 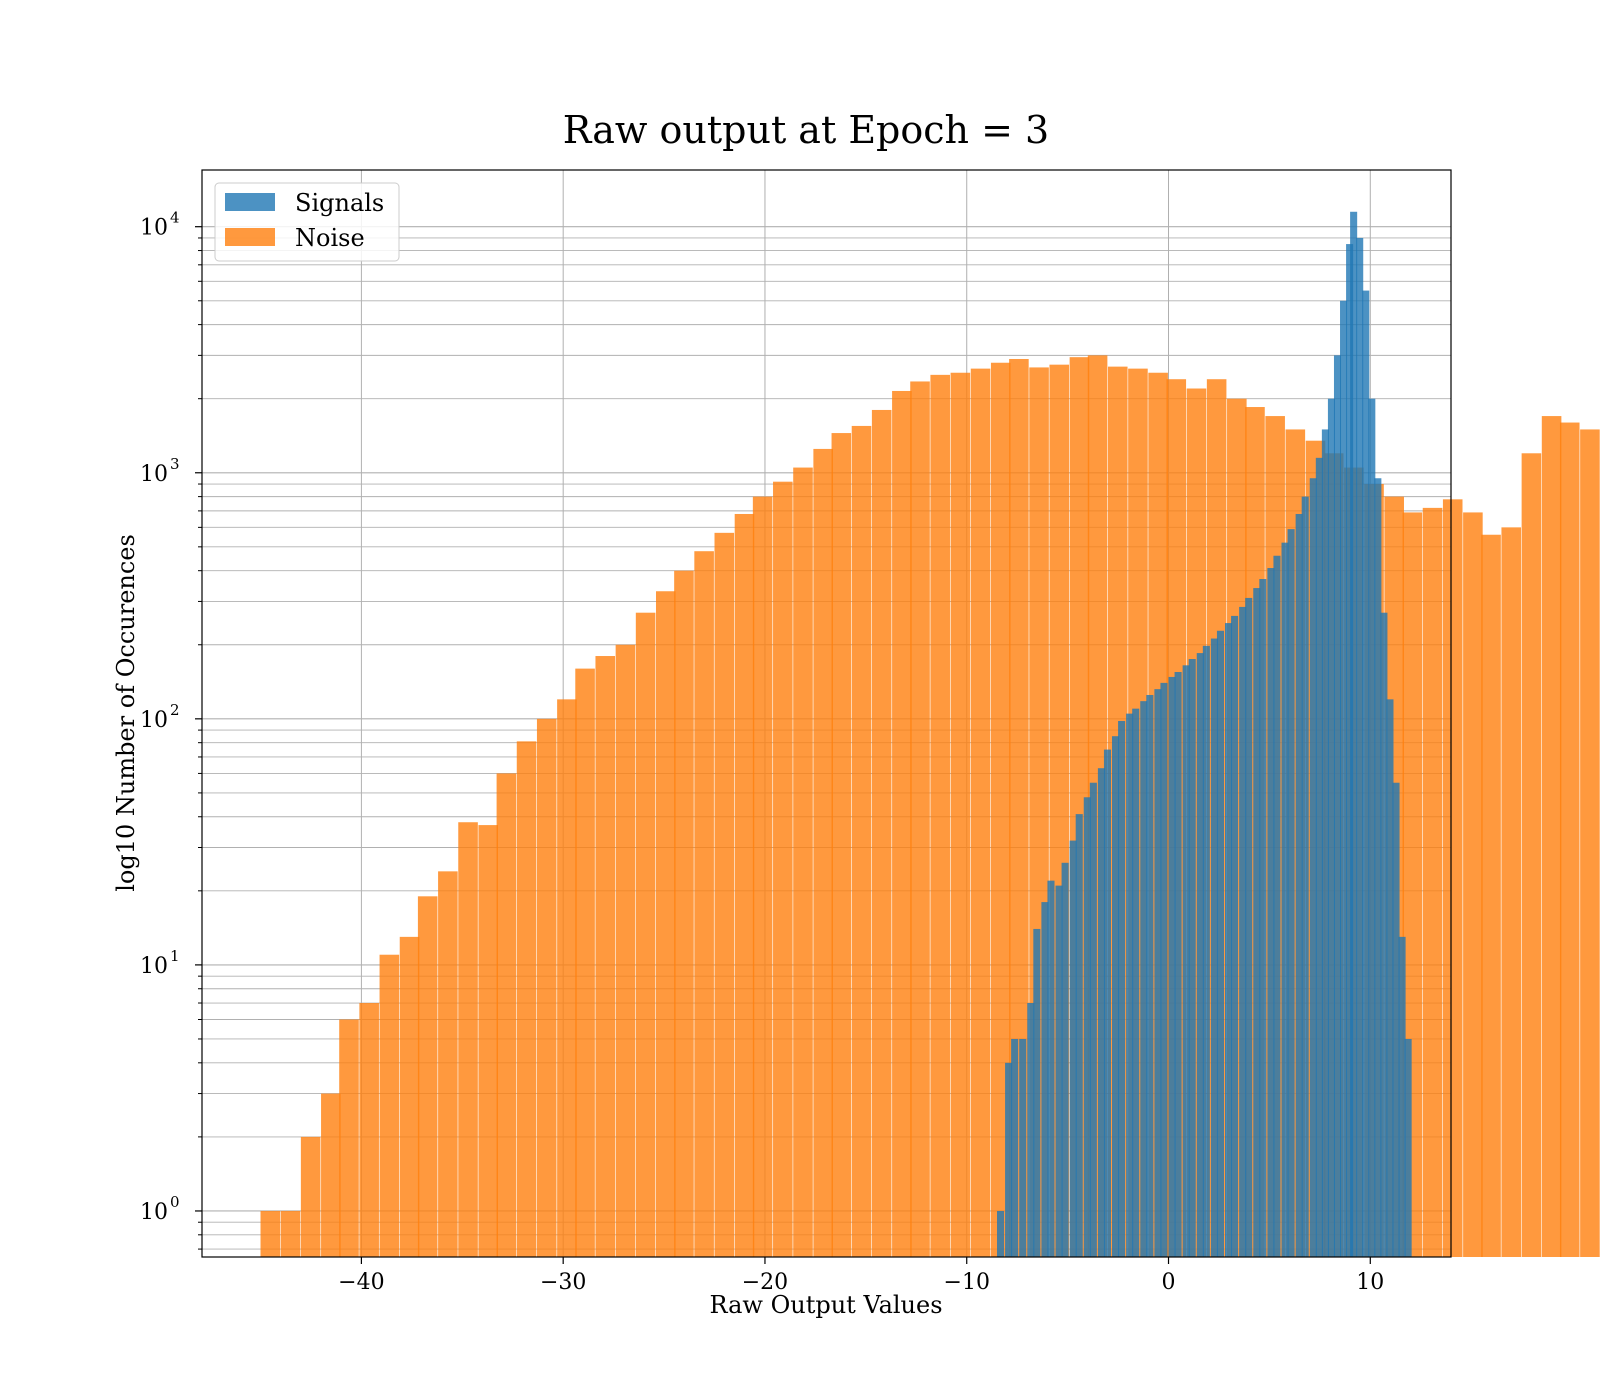 I want to click on legend-swatch-noise, so click(x=250, y=237).